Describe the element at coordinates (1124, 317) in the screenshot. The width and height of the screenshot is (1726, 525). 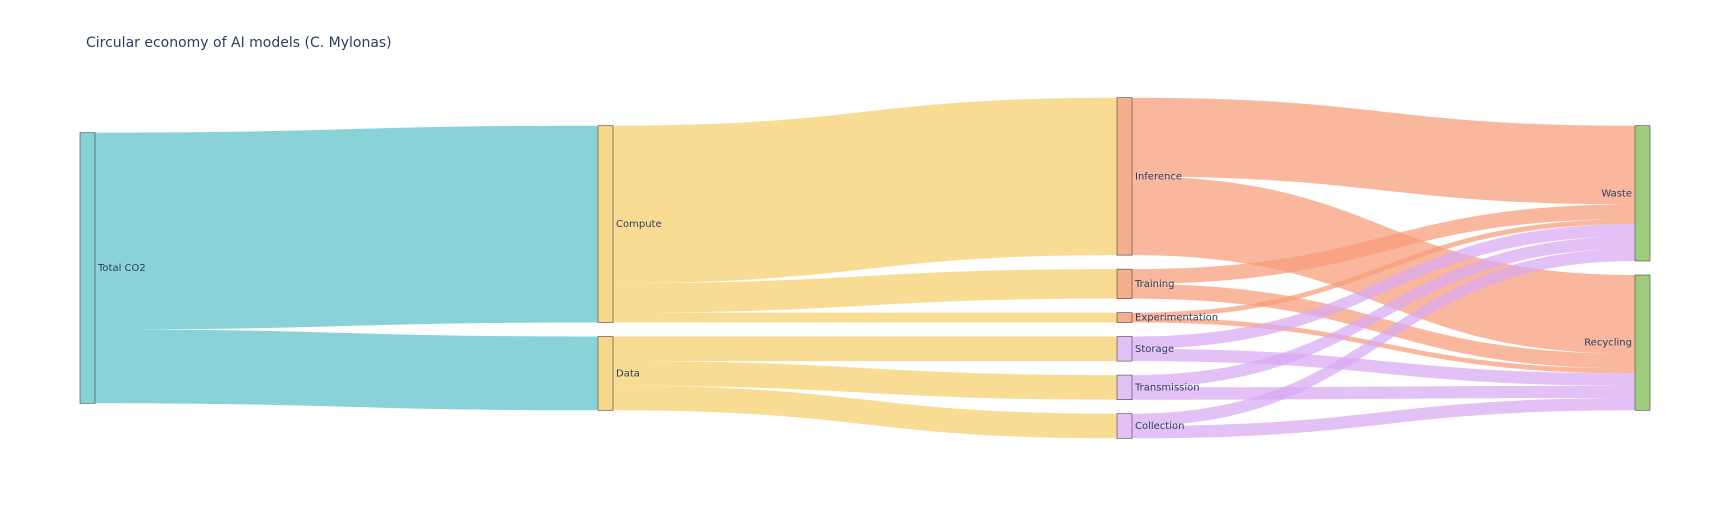
I see `node-experimentation` at that location.